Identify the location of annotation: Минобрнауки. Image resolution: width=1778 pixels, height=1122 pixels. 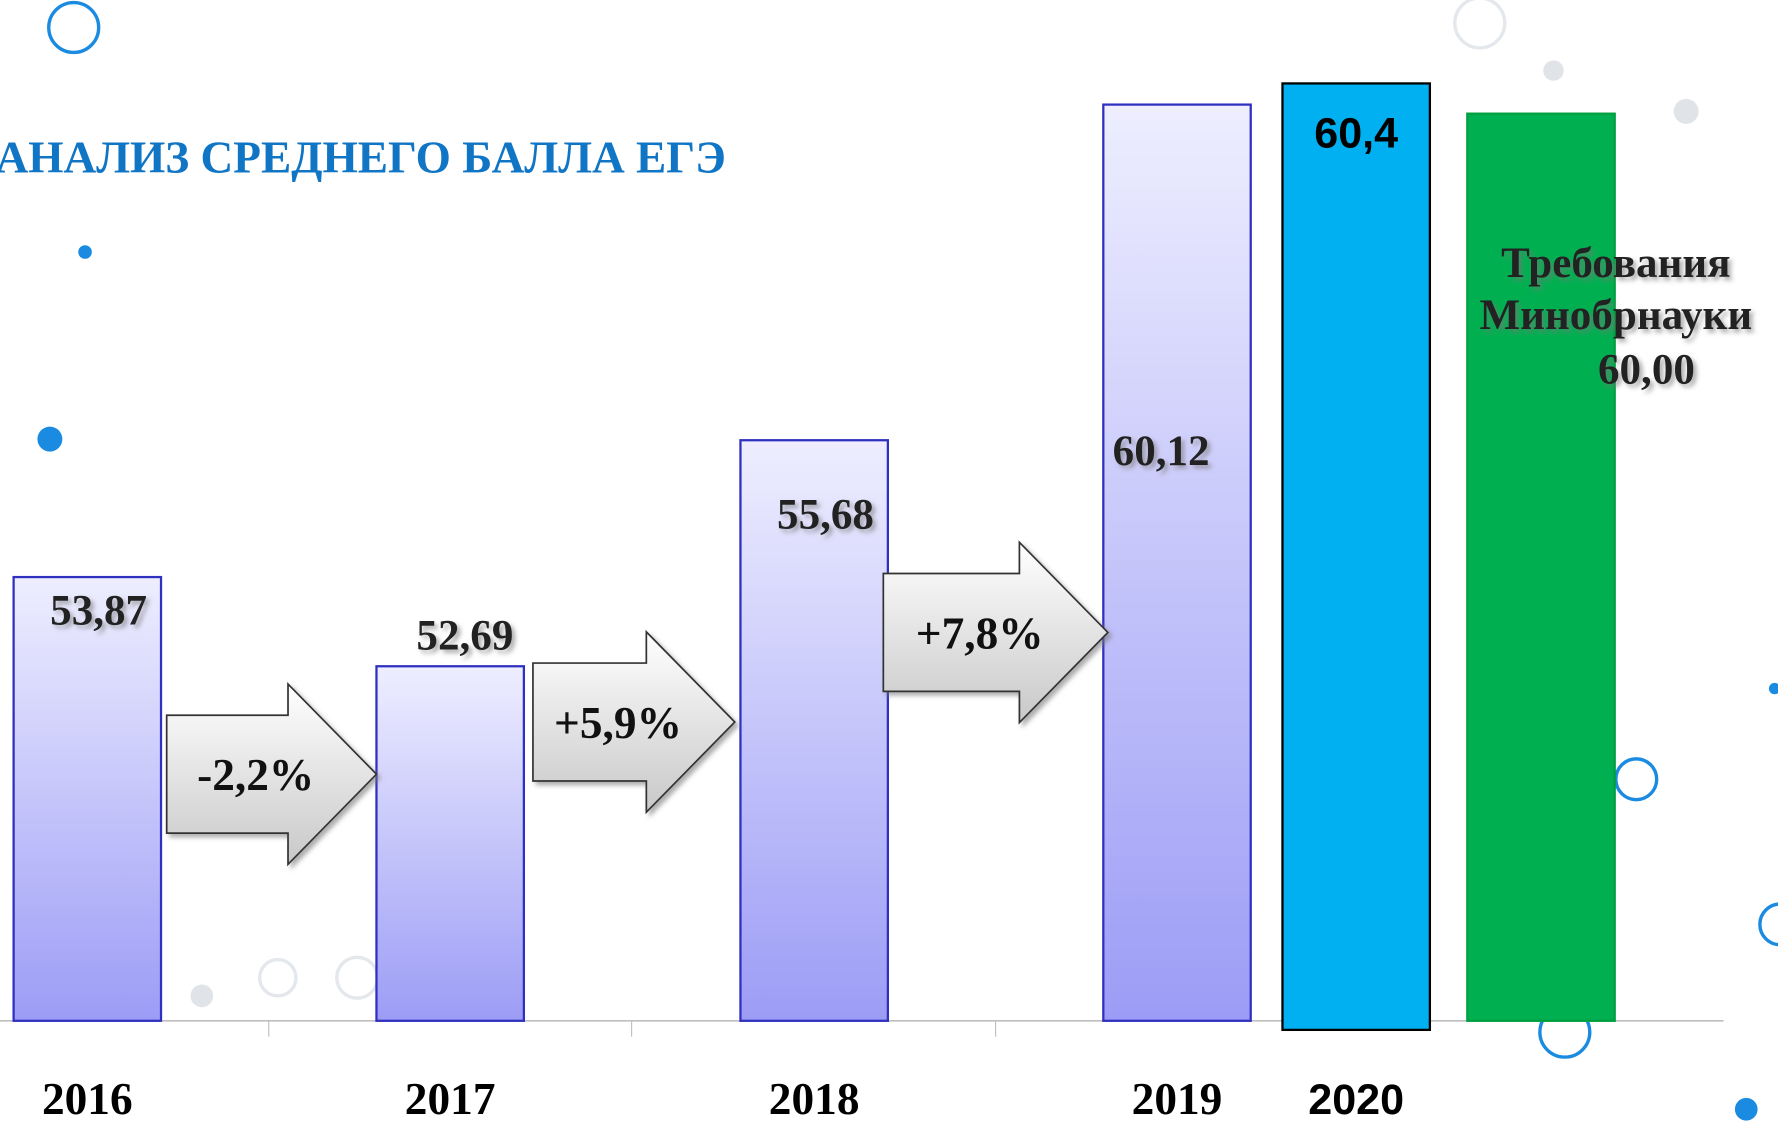
(1615, 315).